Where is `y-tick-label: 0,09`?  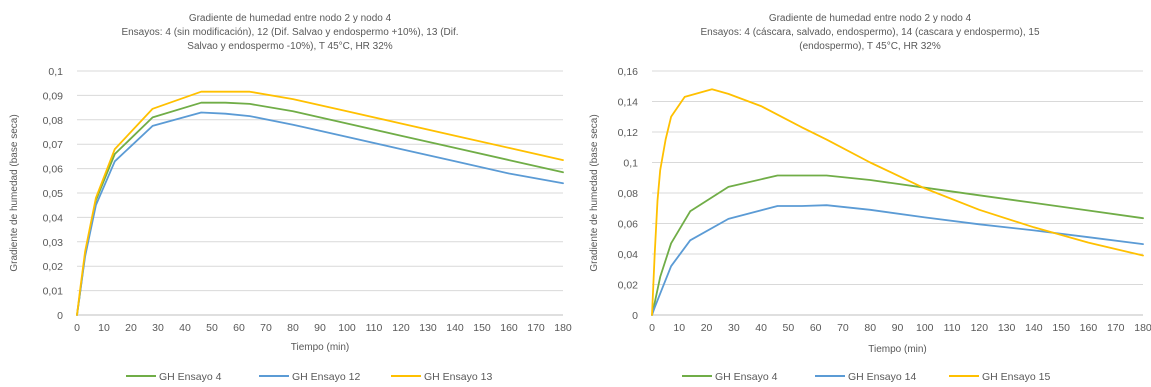 y-tick-label: 0,09 is located at coordinates (53, 96).